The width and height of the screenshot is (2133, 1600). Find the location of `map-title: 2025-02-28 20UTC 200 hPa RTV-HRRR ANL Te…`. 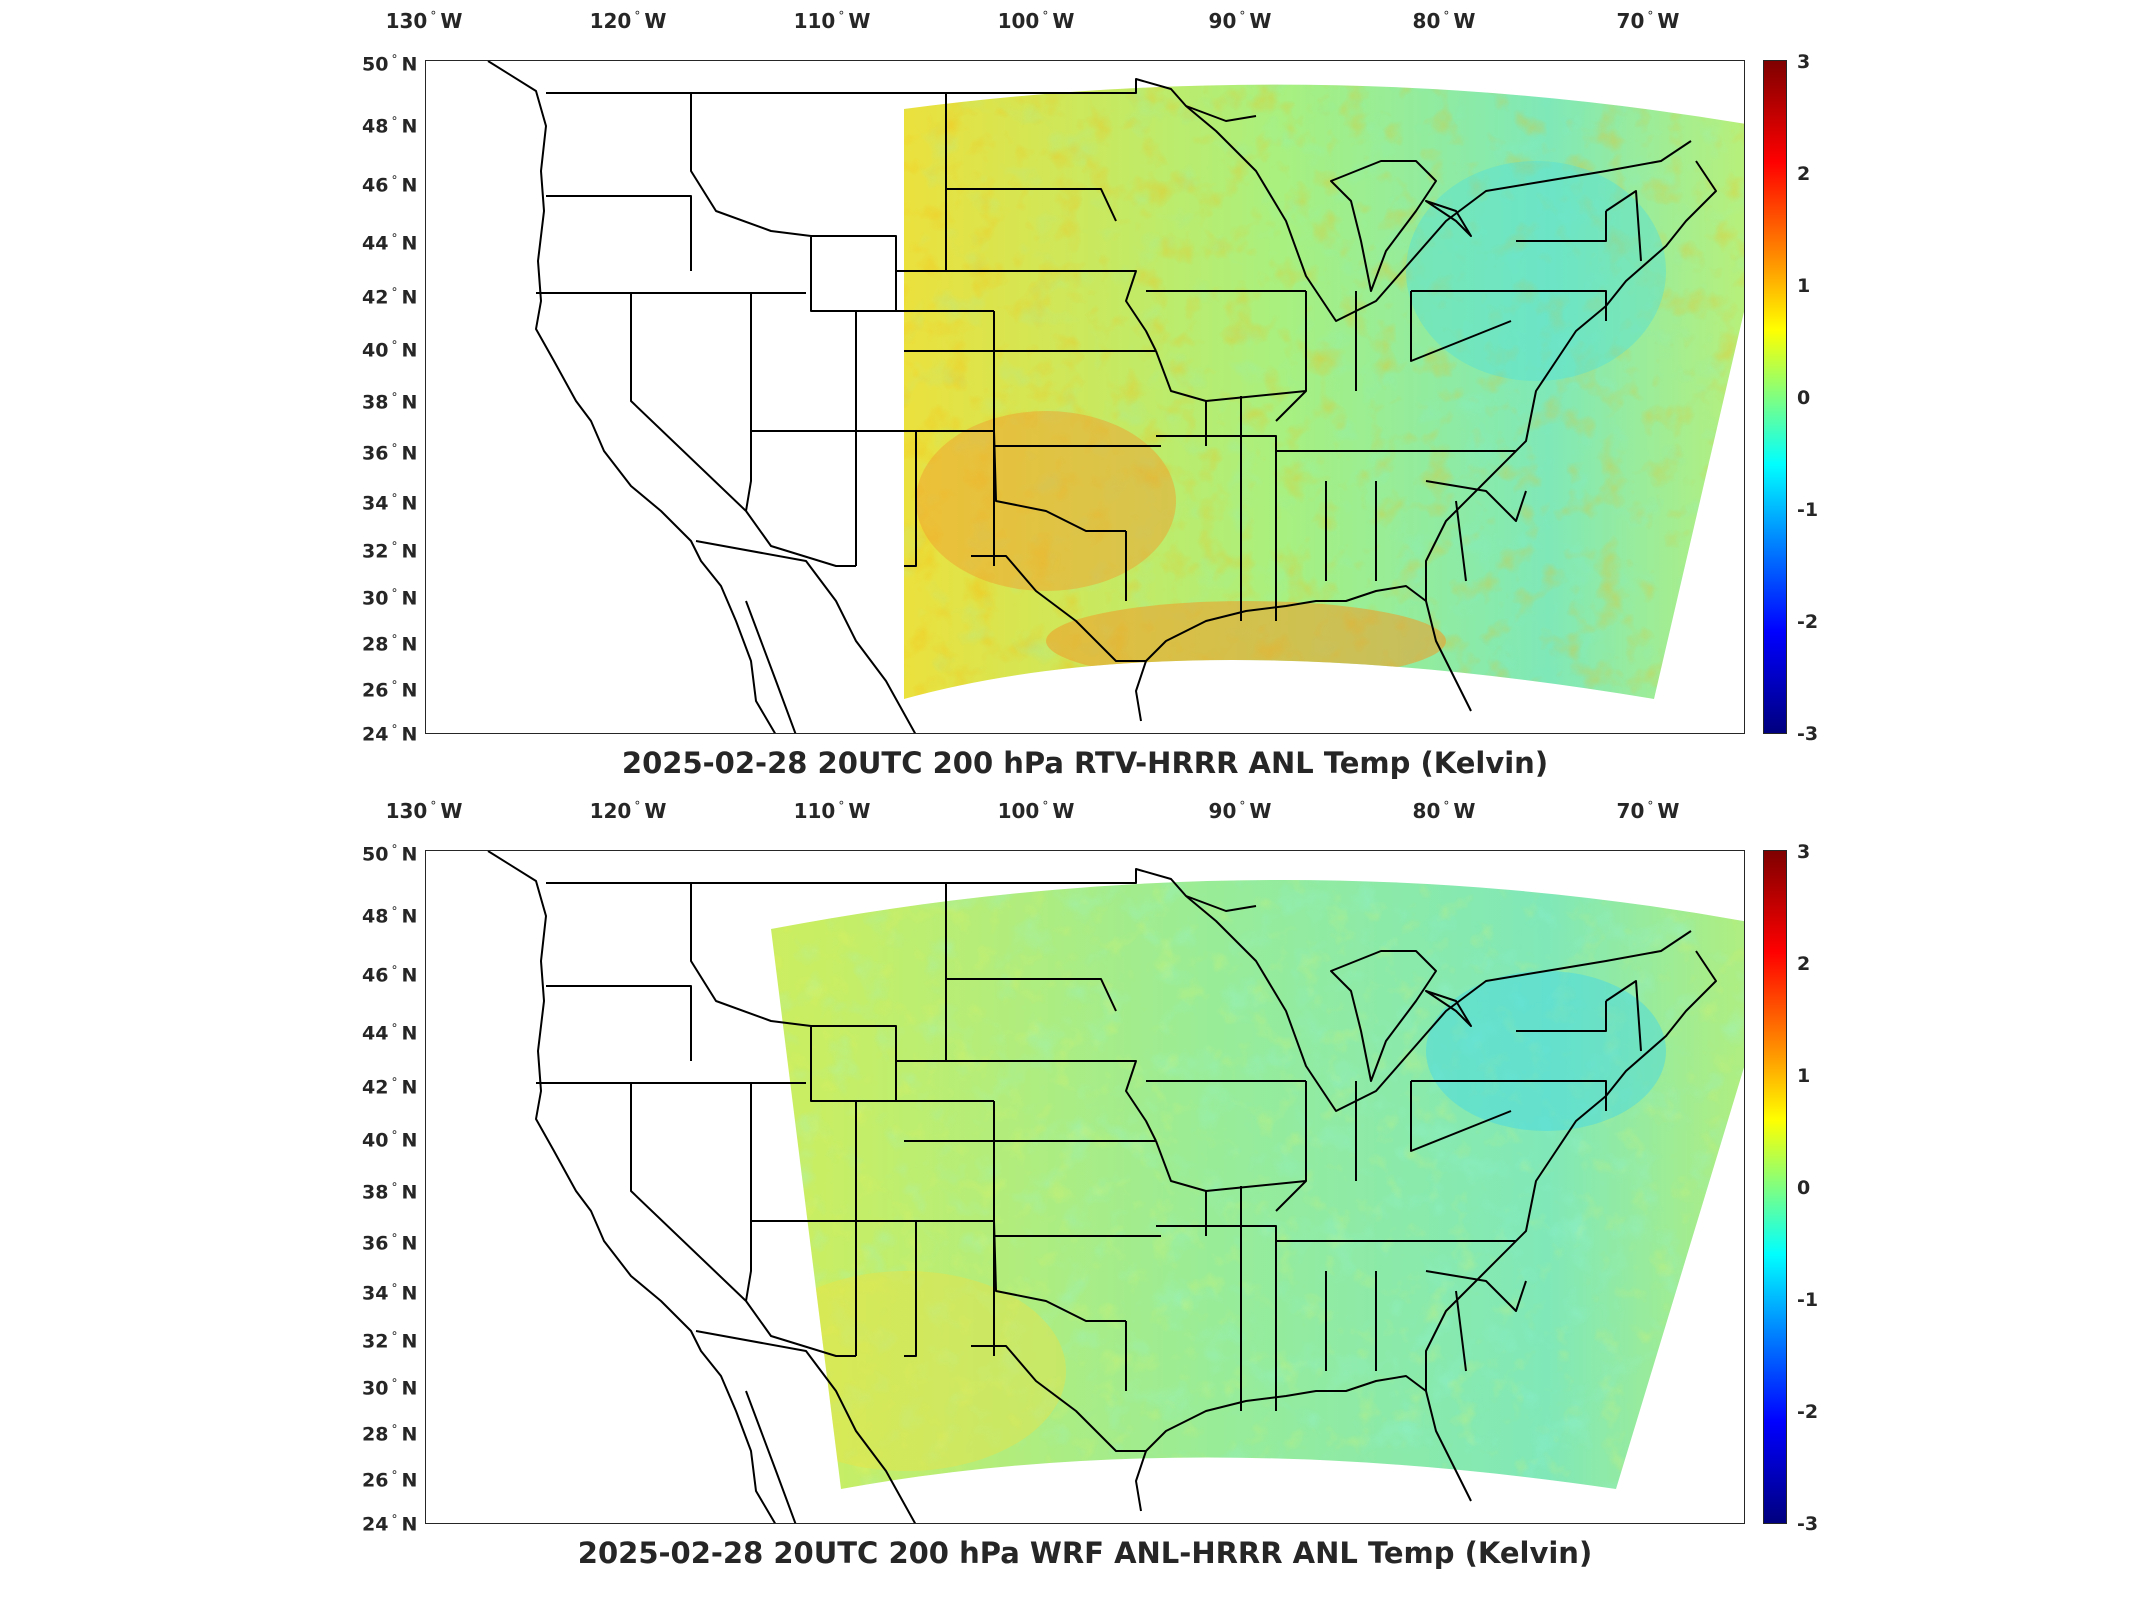

map-title: 2025-02-28 20UTC 200 hPa RTV-HRRR ANL Te… is located at coordinates (1085, 763).